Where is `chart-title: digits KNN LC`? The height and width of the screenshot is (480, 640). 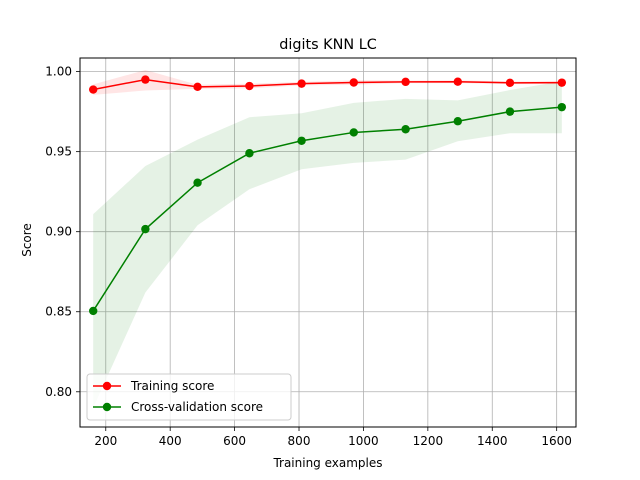
chart-title: digits KNN LC is located at coordinates (328, 45).